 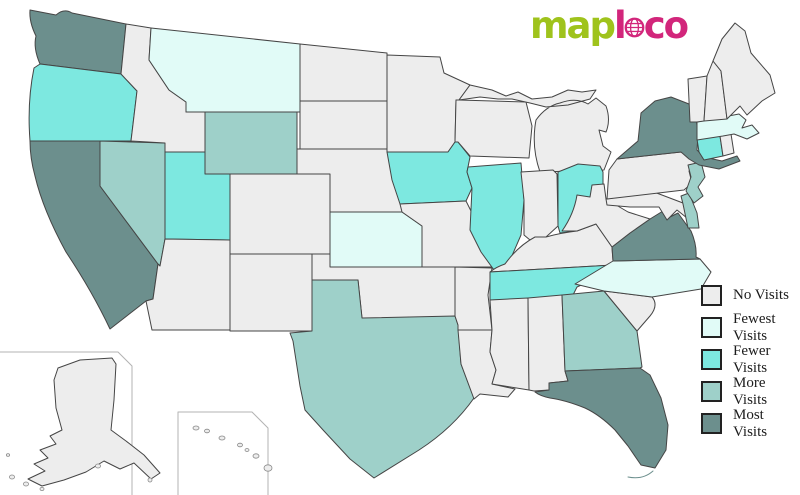 I want to click on state-kentucky, so click(x=551, y=248).